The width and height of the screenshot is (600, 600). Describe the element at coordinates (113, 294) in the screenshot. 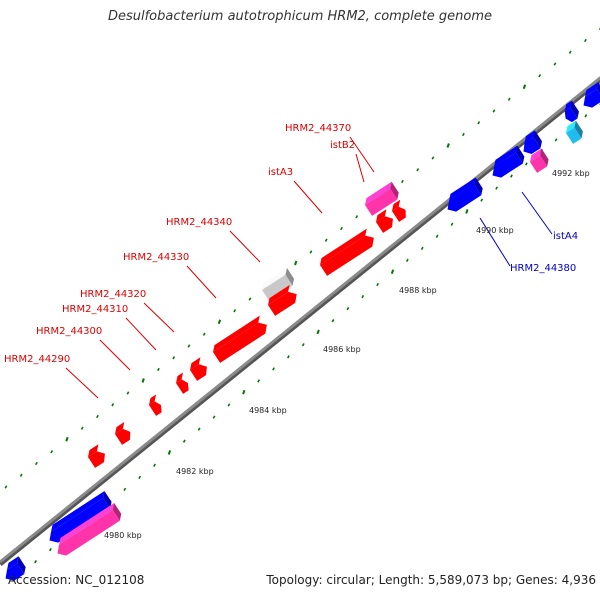

I see `gene-label: HRM2_44320` at that location.